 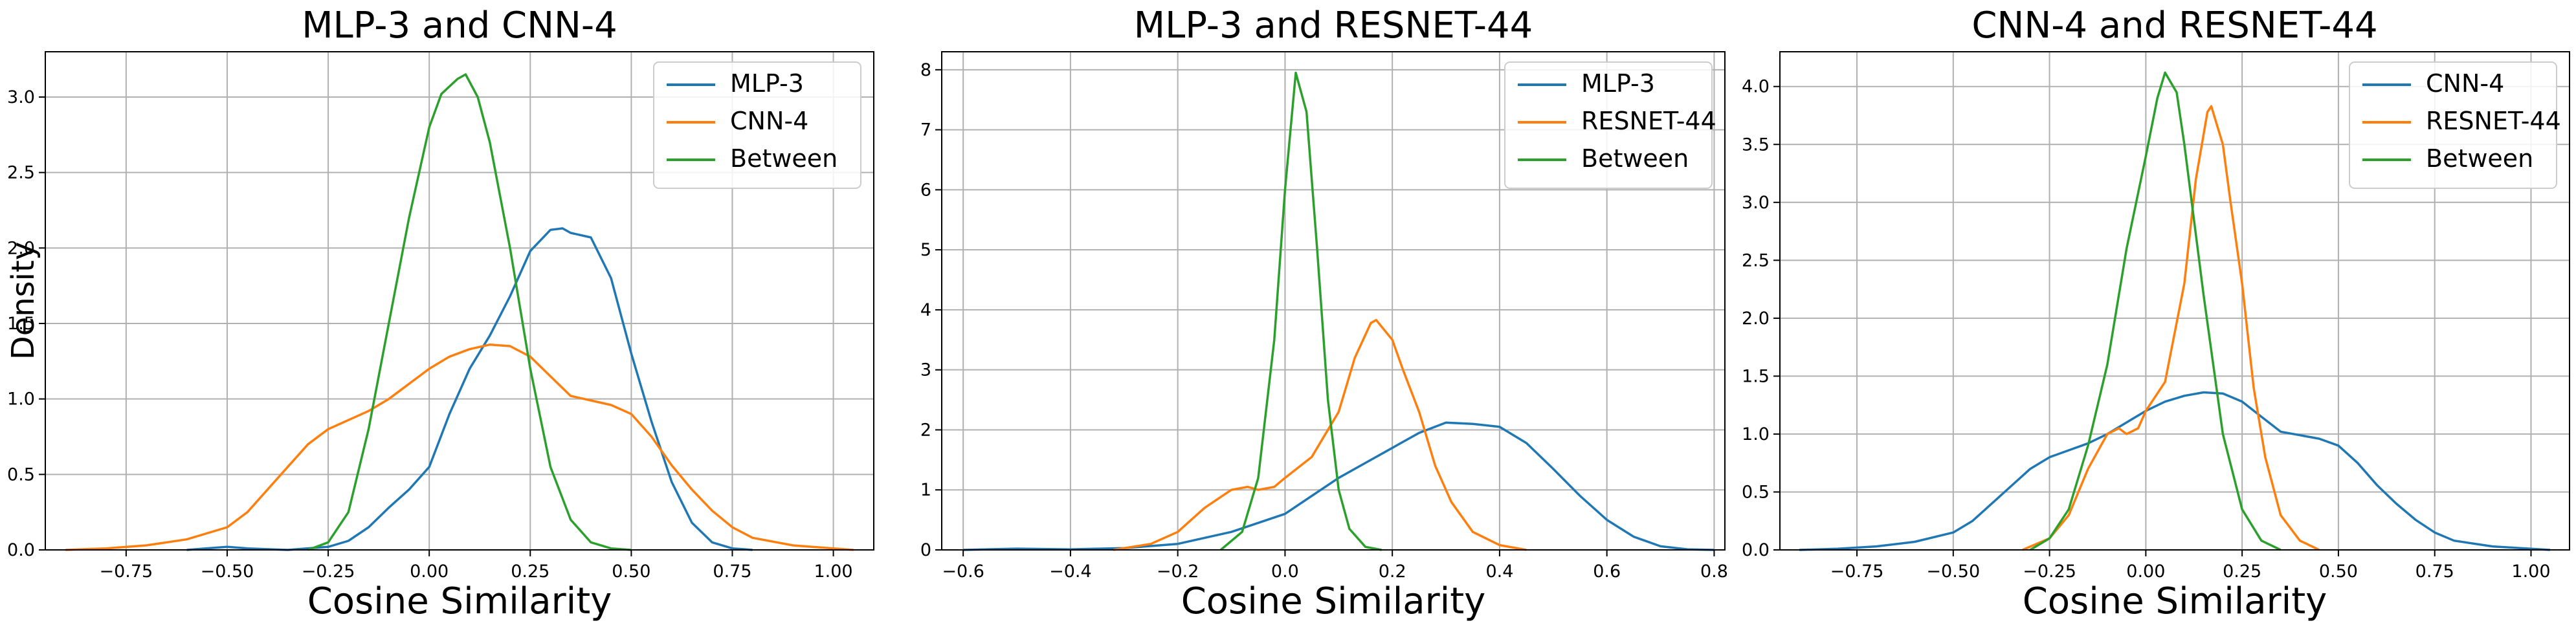 I want to click on y-tick-label: 3, so click(x=925, y=370).